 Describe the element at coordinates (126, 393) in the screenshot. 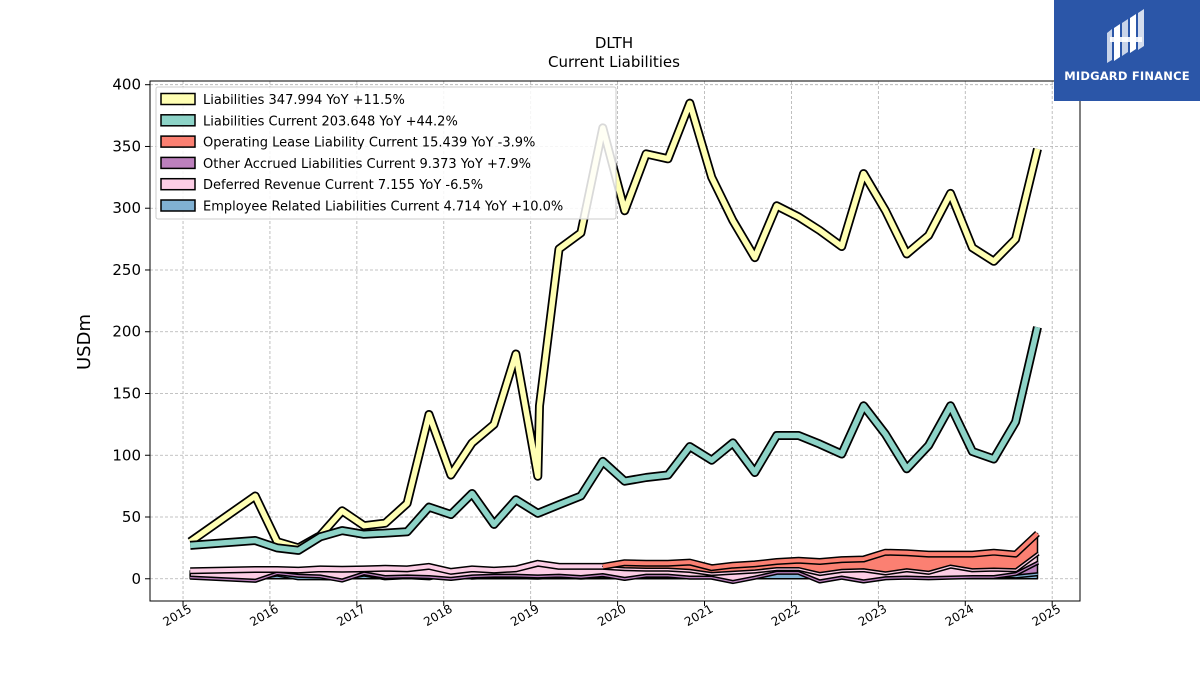

I see `y-tick-label: 150` at that location.